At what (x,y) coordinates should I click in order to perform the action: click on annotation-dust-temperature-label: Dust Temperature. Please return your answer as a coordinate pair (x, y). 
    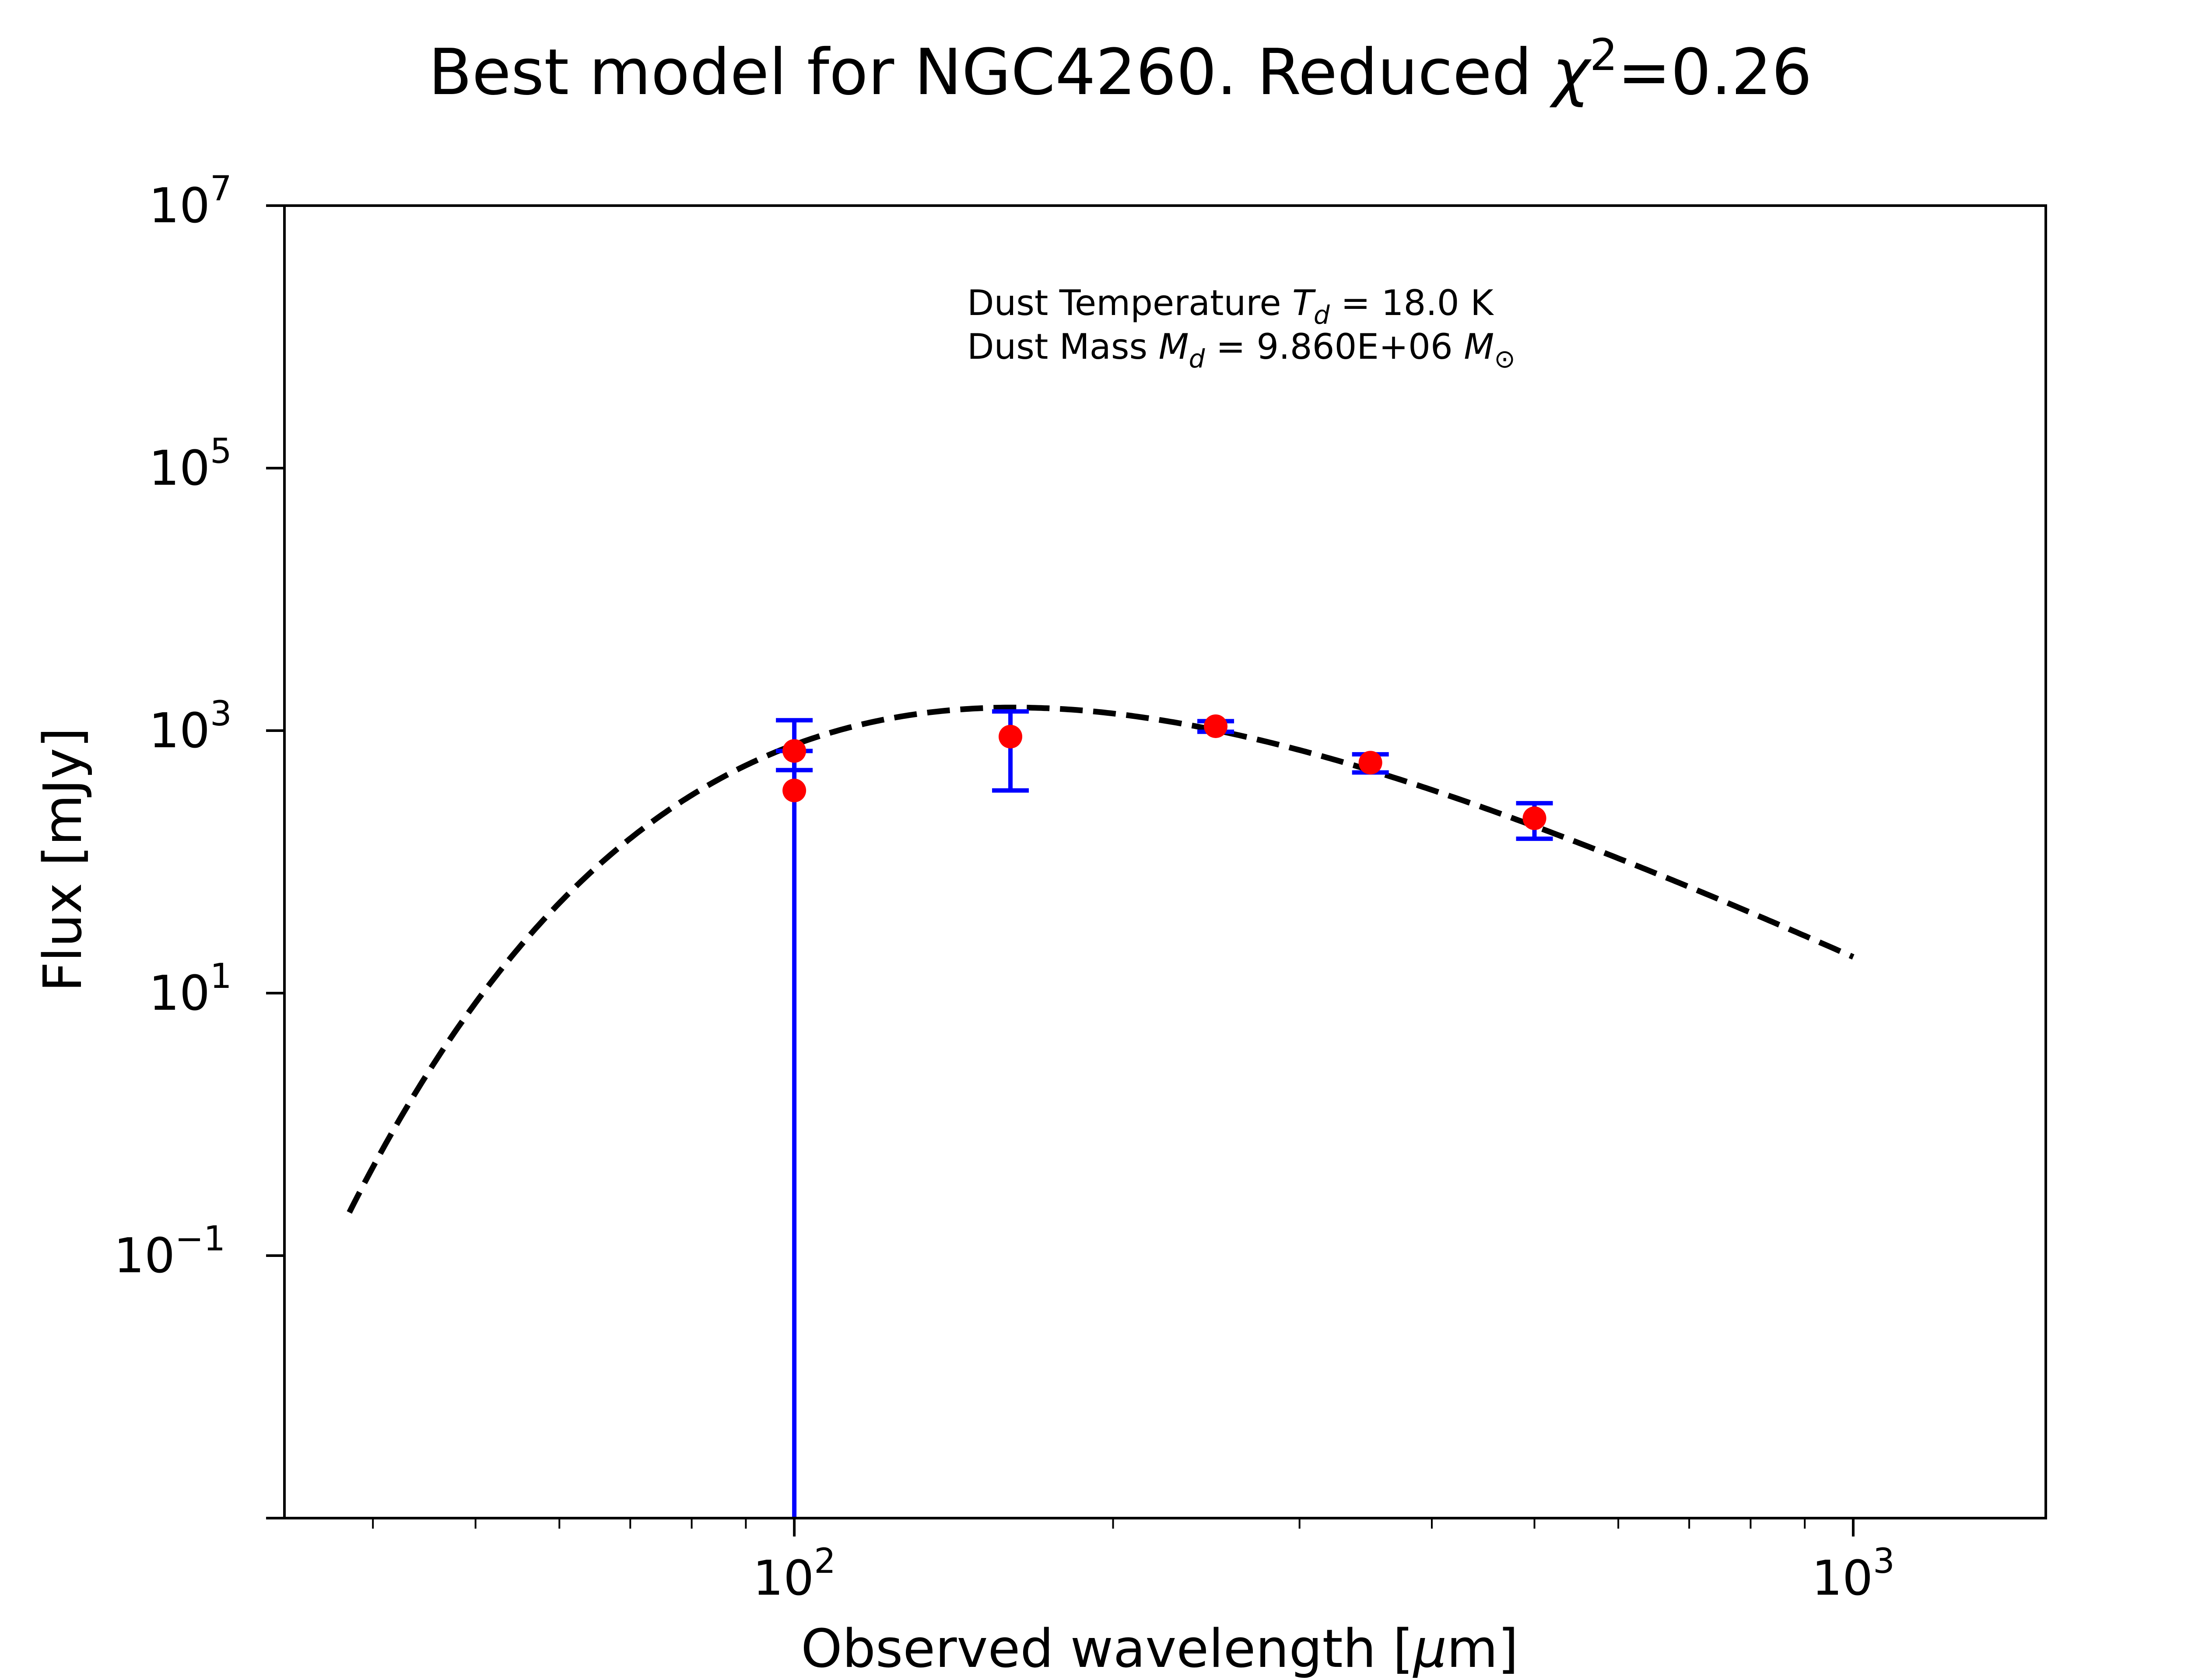
    Looking at the image, I should click on (1129, 303).